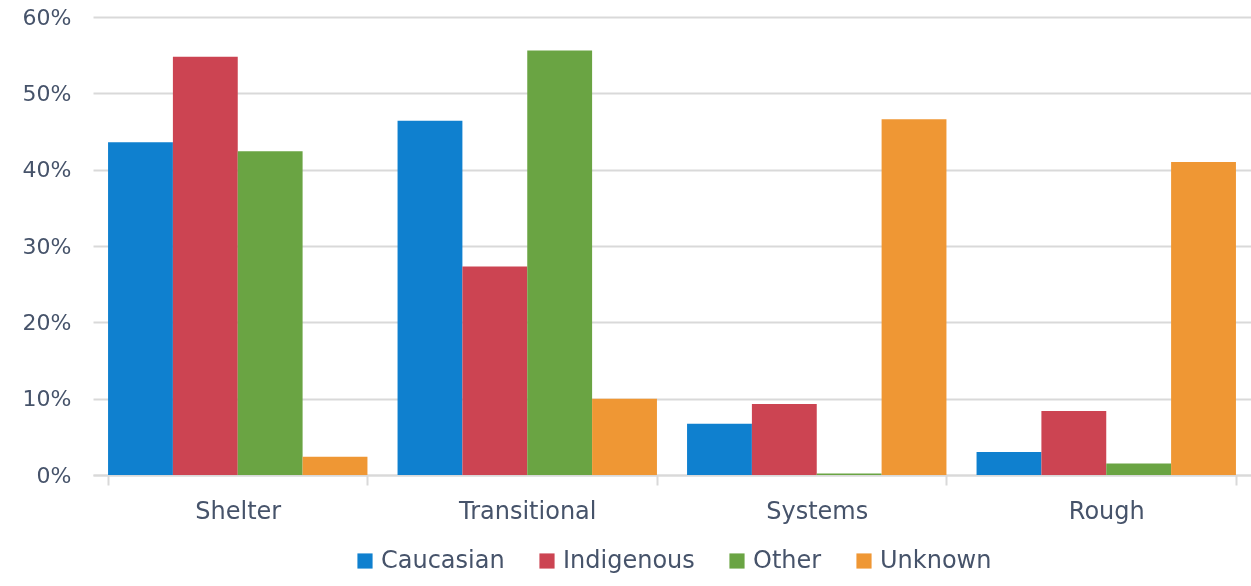 Image resolution: width=1251 pixels, height=586 pixels. What do you see at coordinates (47, 170) in the screenshot?
I see `y-tick-label: 40%` at bounding box center [47, 170].